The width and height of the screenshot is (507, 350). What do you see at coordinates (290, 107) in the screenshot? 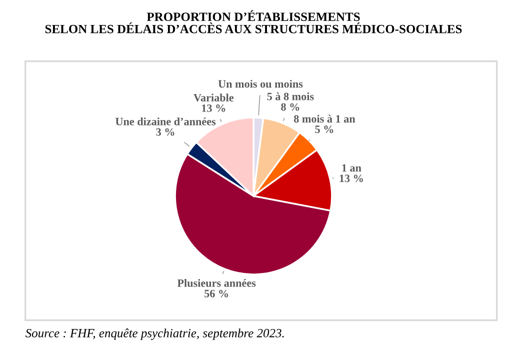
I see `data-label: 8 %` at bounding box center [290, 107].